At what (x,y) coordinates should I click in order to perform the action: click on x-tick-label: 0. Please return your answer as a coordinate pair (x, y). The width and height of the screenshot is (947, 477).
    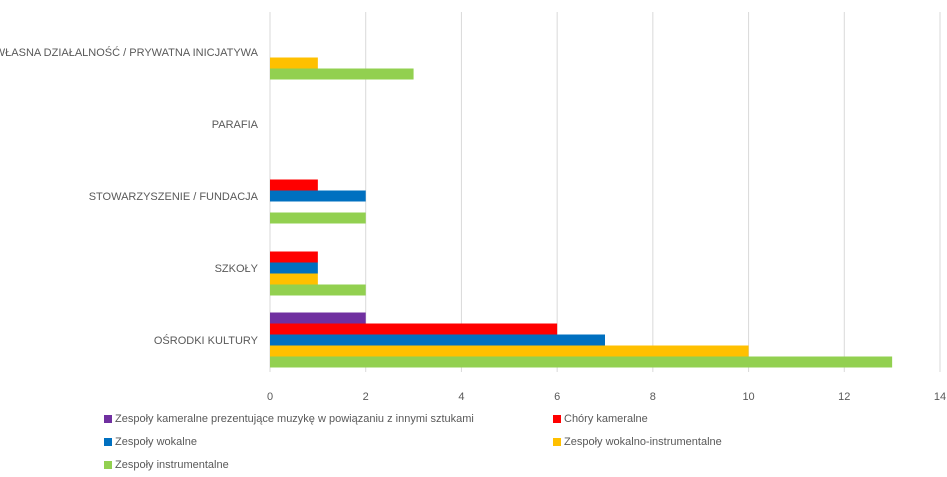
    Looking at the image, I should click on (270, 397).